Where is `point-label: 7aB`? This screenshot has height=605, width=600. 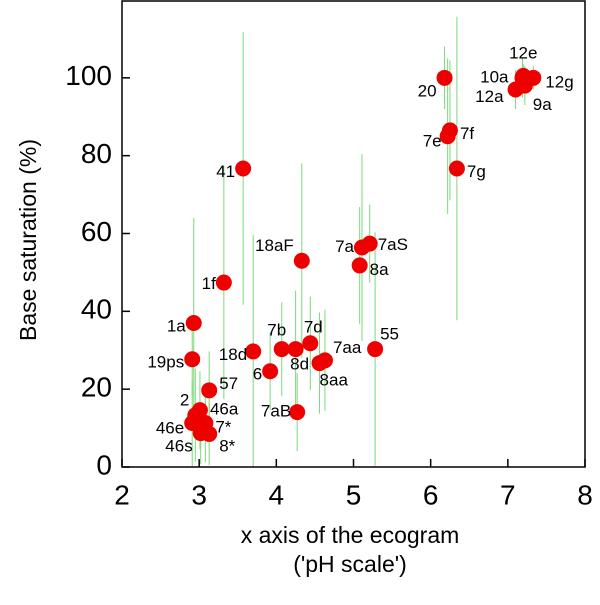
point-label: 7aB is located at coordinates (276, 411).